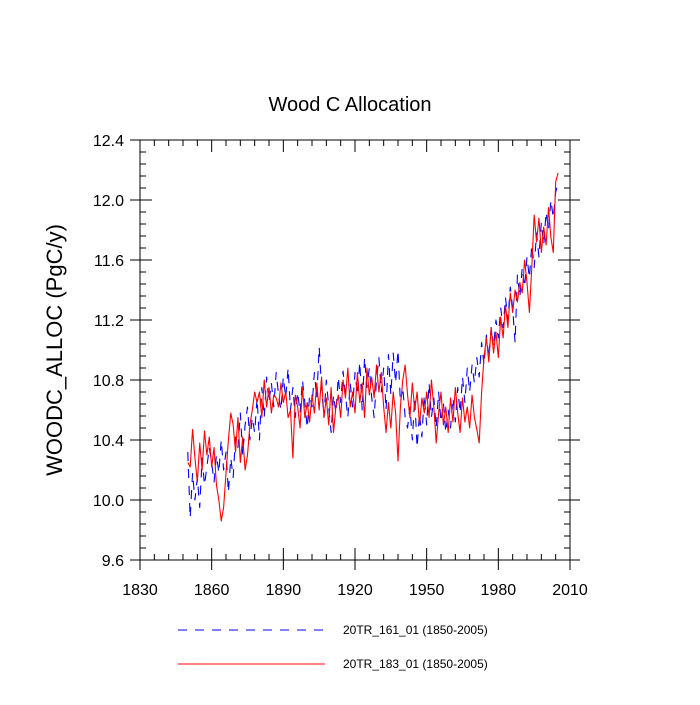  What do you see at coordinates (355, 590) in the screenshot?
I see `x-tick-label: 1920` at bounding box center [355, 590].